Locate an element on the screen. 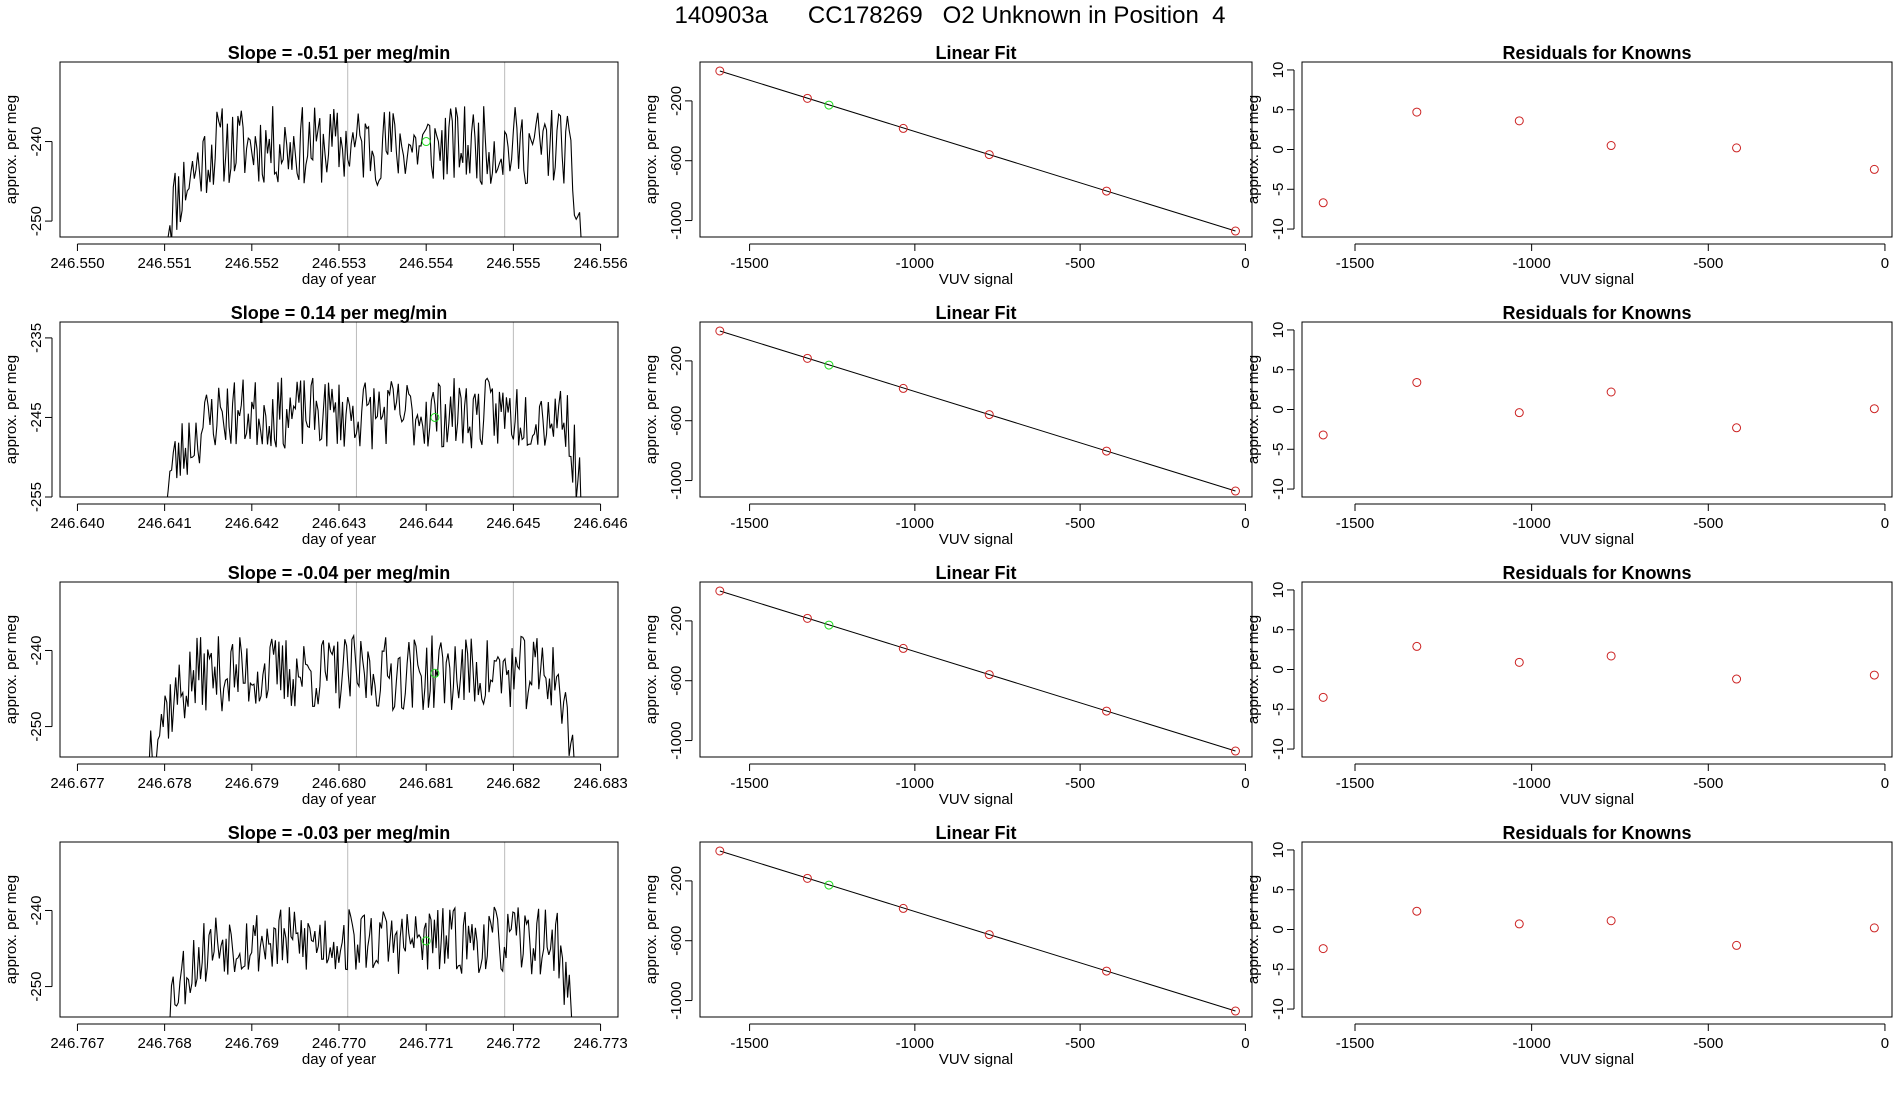 Image resolution: width=1900 pixels, height=1100 pixels. x-tick-label: 246.640 is located at coordinates (77, 523).